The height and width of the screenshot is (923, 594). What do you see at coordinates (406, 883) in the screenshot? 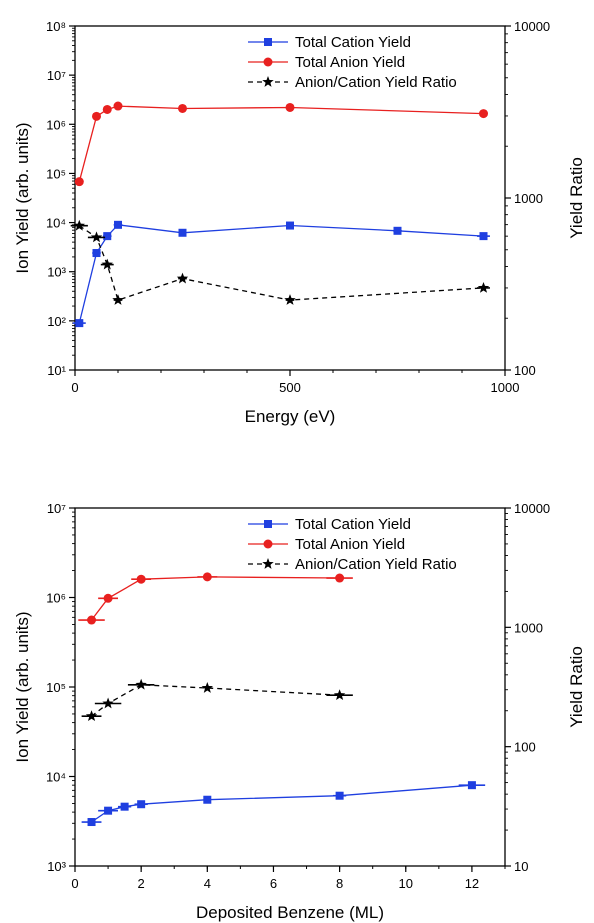
I see `x-tick-label: 10` at bounding box center [406, 883].